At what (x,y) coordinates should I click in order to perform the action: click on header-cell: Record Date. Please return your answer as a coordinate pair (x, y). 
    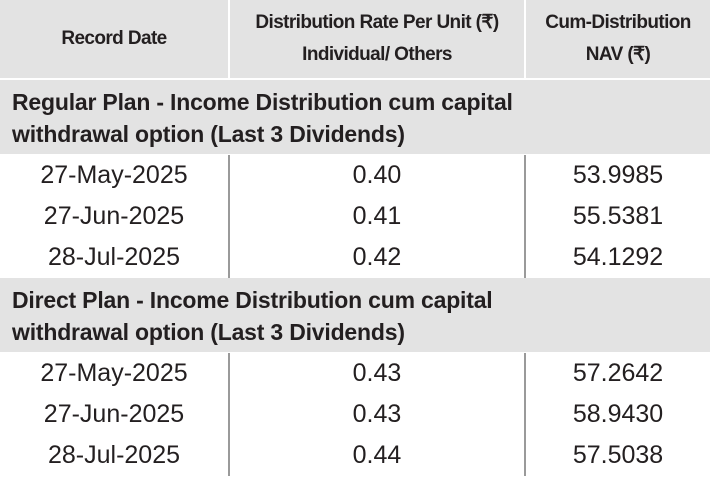
    Looking at the image, I should click on (114, 39).